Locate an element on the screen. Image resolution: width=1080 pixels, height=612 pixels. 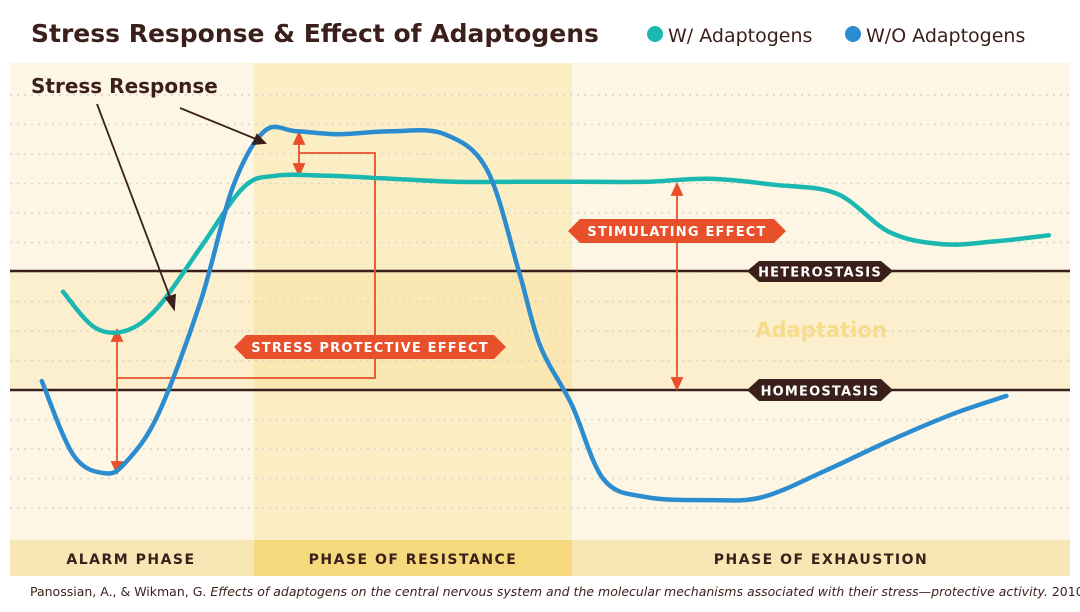
stress-response-label: Stress Response is located at coordinates (124, 86).